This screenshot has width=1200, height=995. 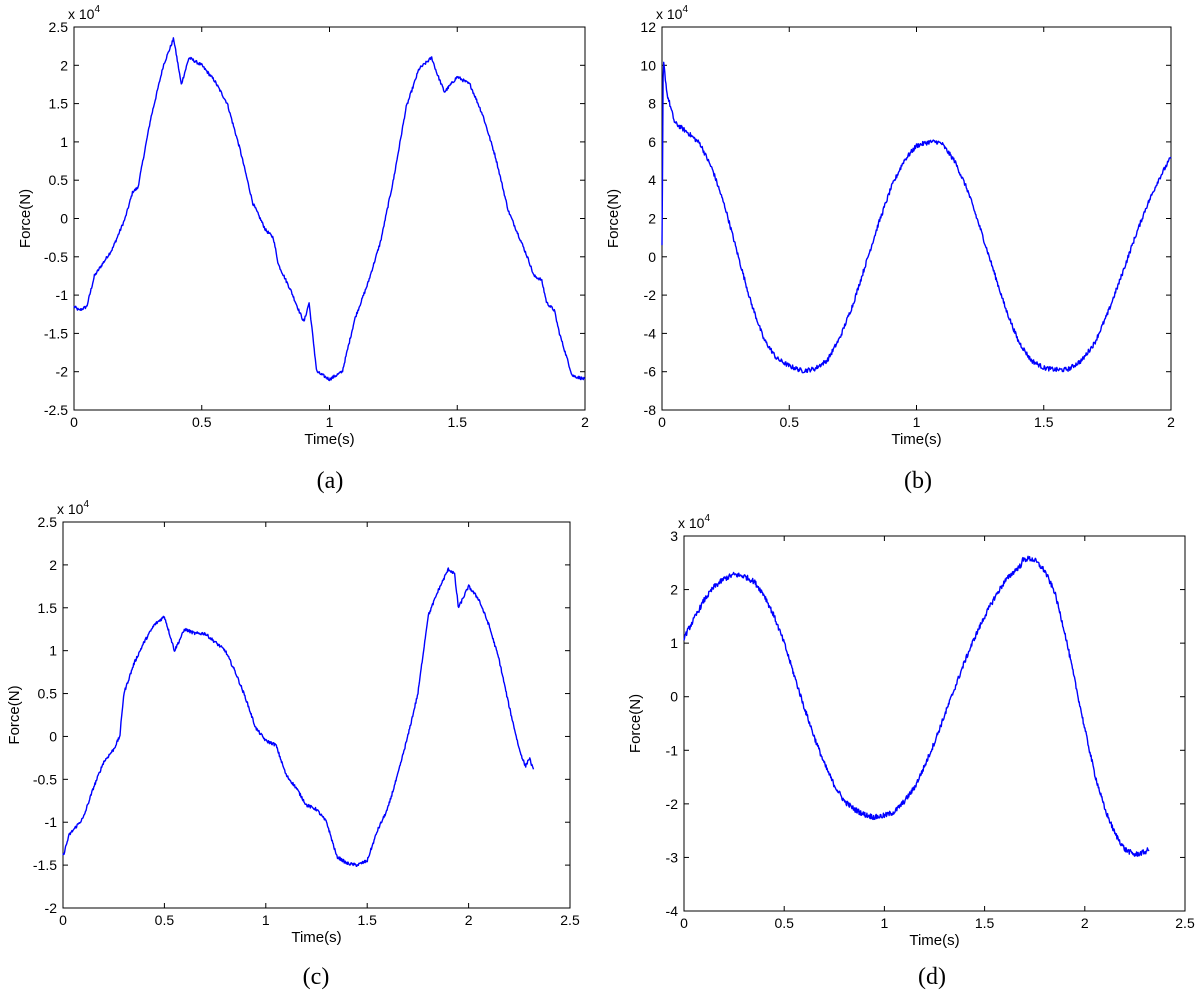 I want to click on y-tick-label: 10, so click(x=648, y=65).